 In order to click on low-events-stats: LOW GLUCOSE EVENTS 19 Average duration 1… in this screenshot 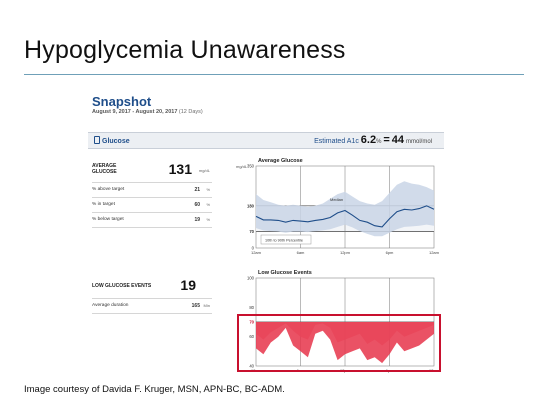, I will do `click(152, 294)`.